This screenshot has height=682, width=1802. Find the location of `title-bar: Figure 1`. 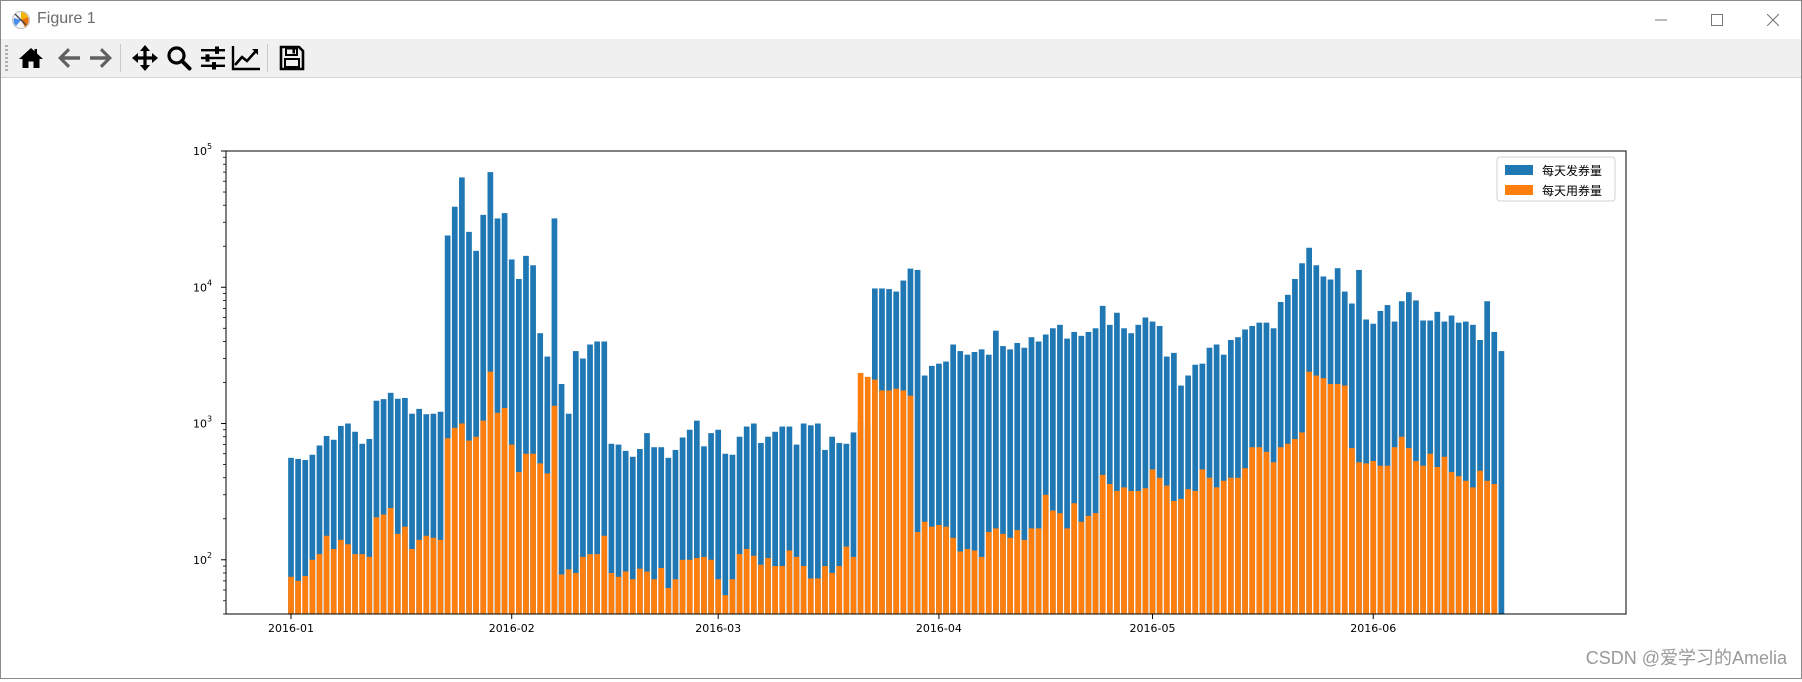

title-bar: Figure 1 is located at coordinates (901, 20).